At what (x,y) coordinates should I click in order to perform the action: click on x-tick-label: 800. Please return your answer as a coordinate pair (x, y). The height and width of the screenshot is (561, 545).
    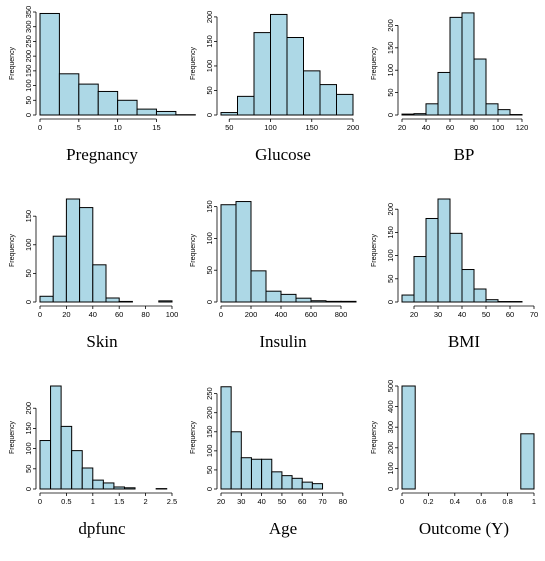
    Looking at the image, I should click on (341, 314).